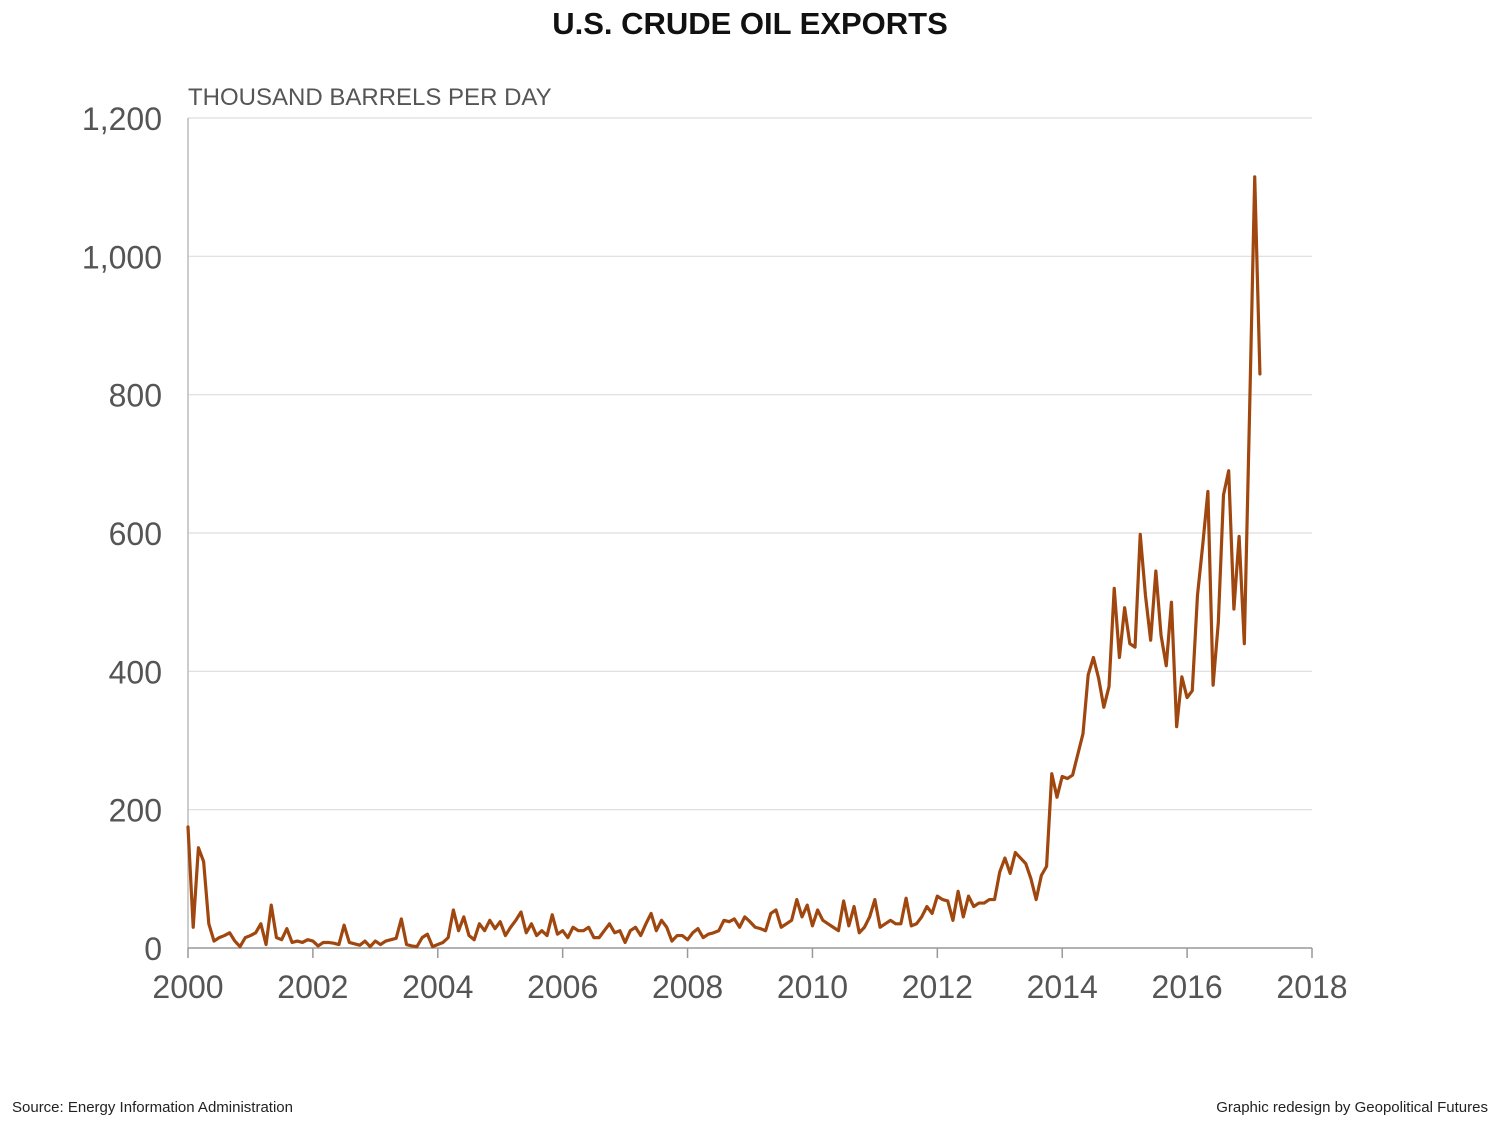 This screenshot has height=1125, width=1500. I want to click on y-tick-label: 400, so click(135, 672).